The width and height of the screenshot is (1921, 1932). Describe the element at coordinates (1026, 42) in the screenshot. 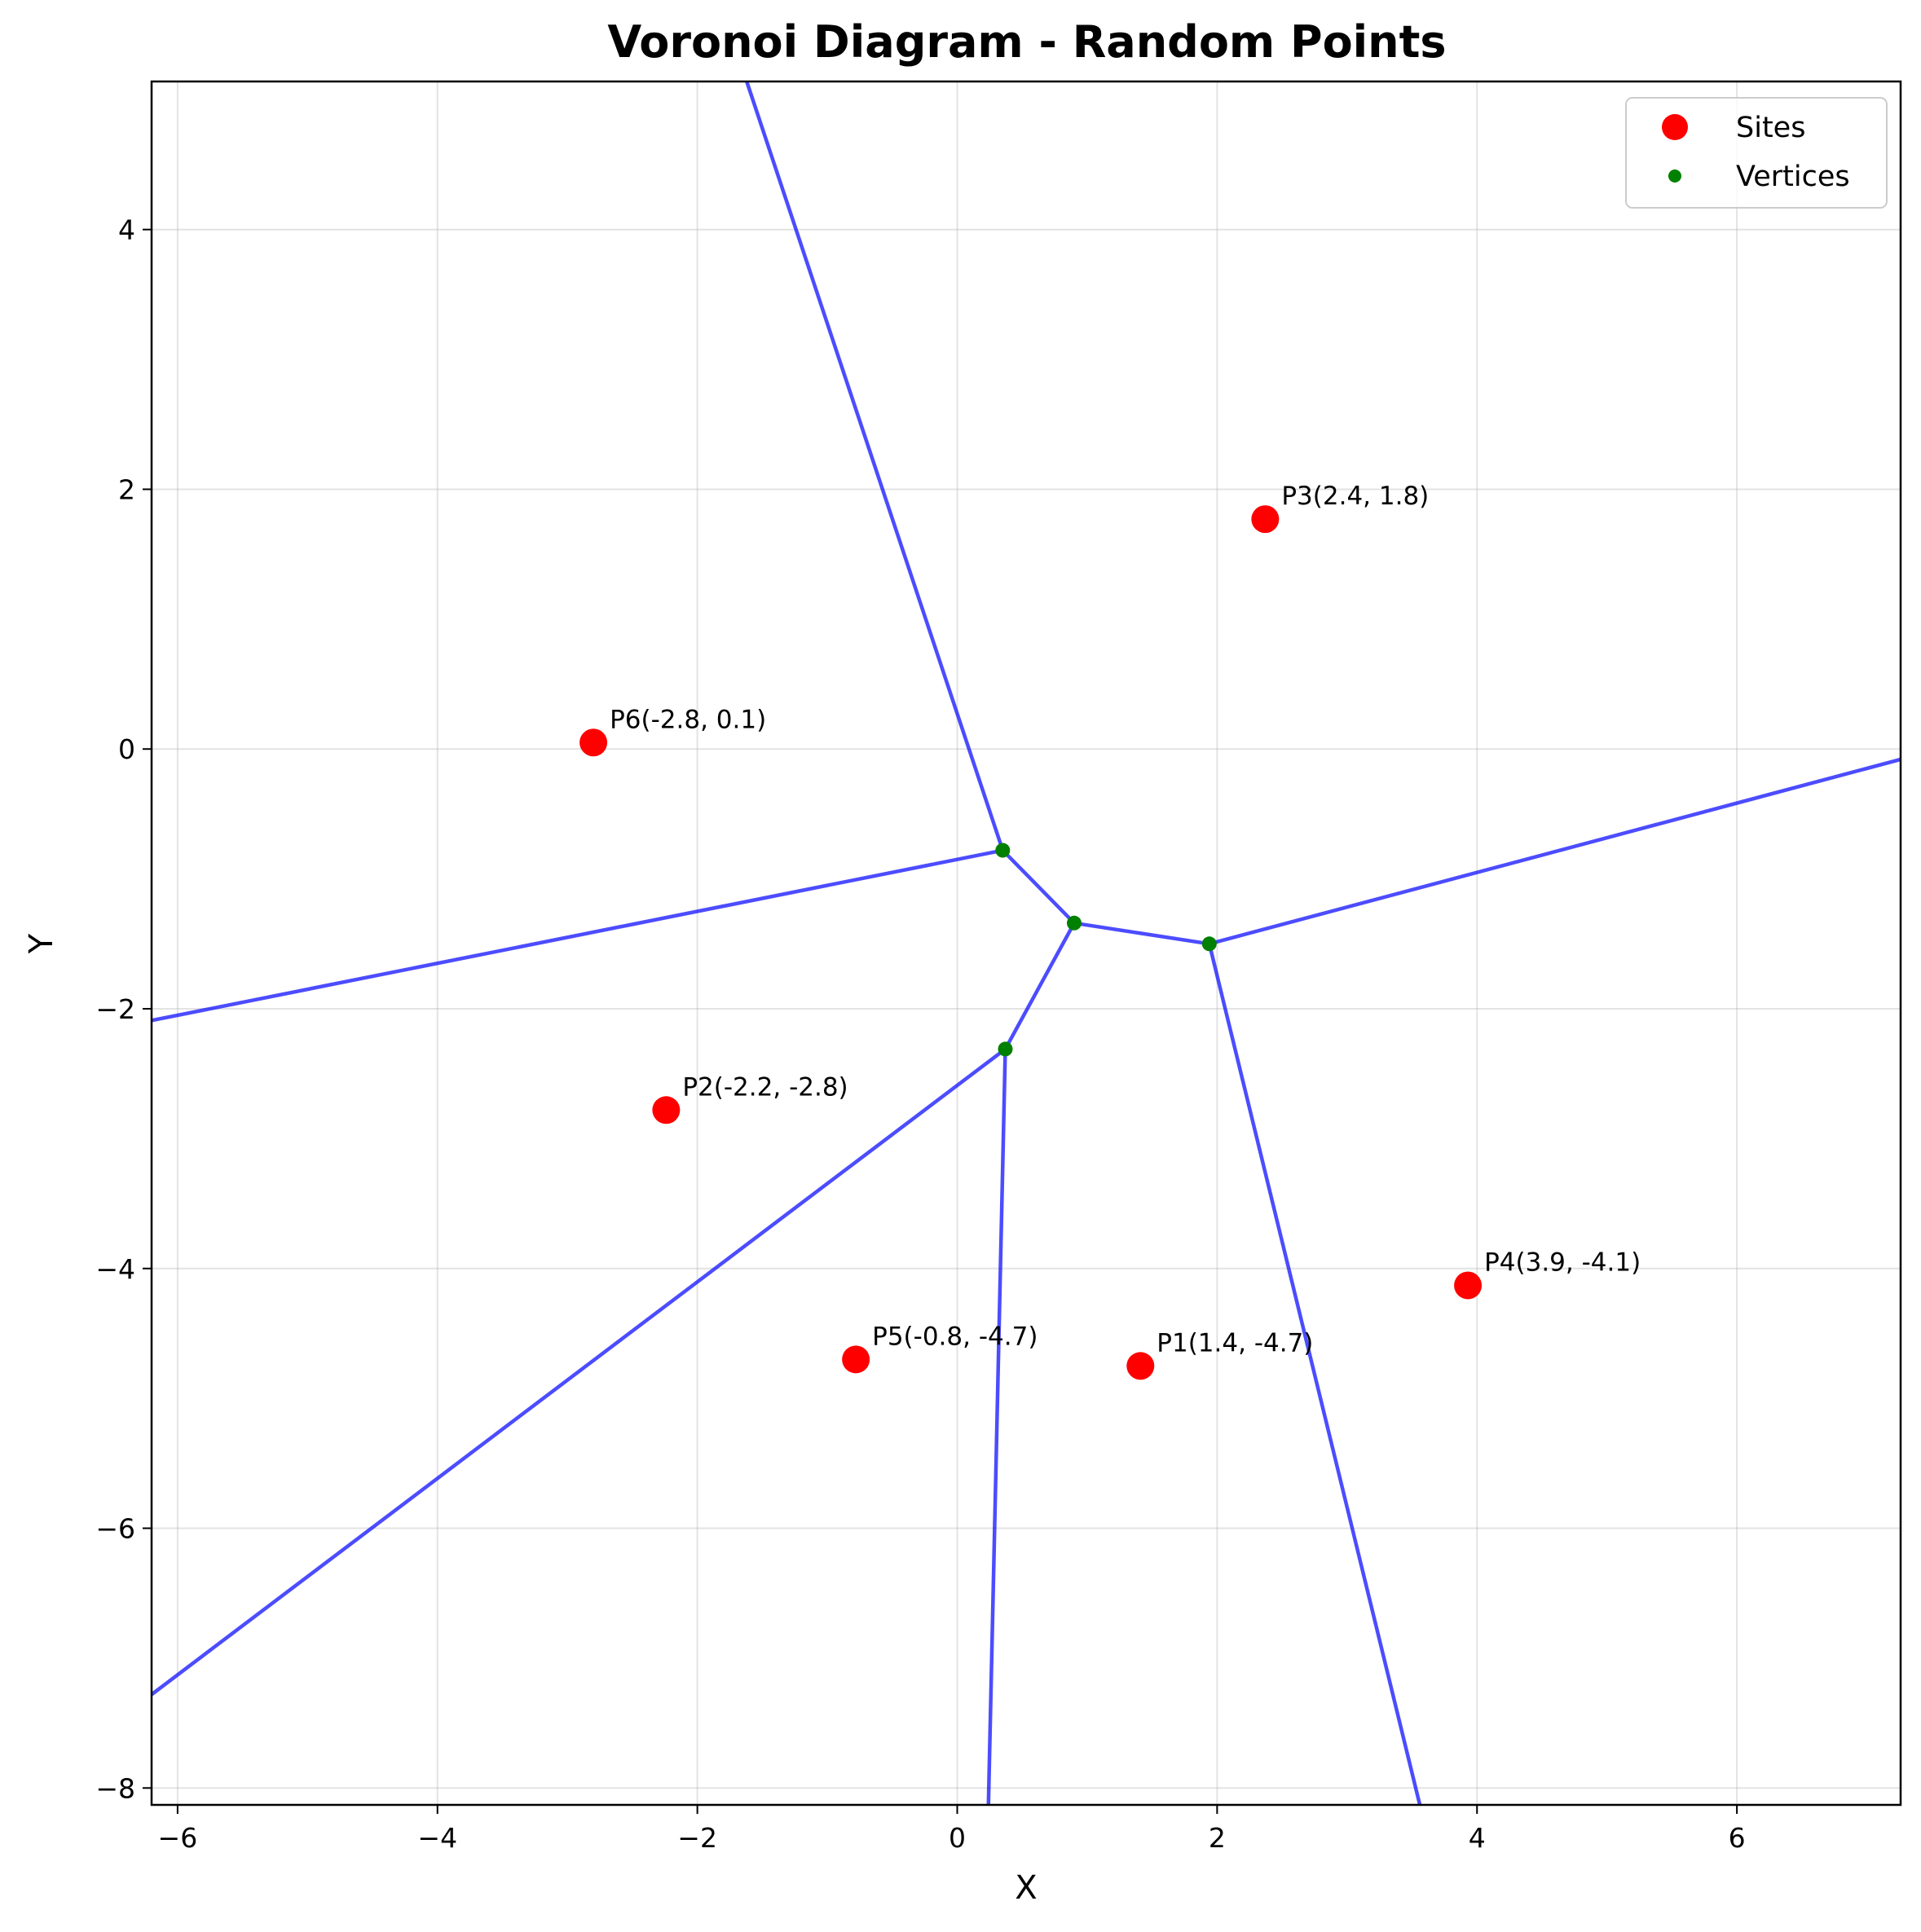

I see `chart-title: Voronoi Diagram - Random Points` at that location.